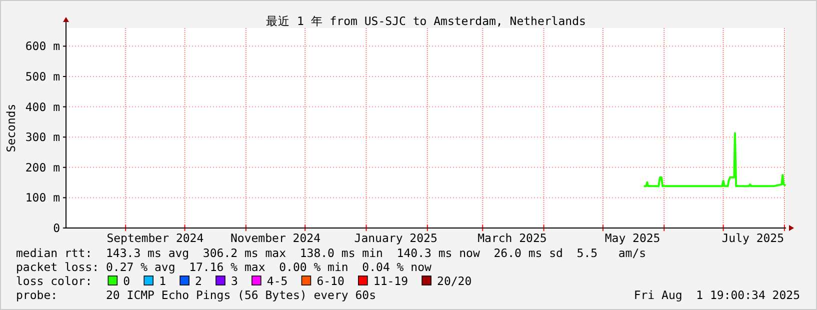 This screenshot has height=310, width=817. What do you see at coordinates (198, 281) in the screenshot?
I see `legend-label: 2` at bounding box center [198, 281].